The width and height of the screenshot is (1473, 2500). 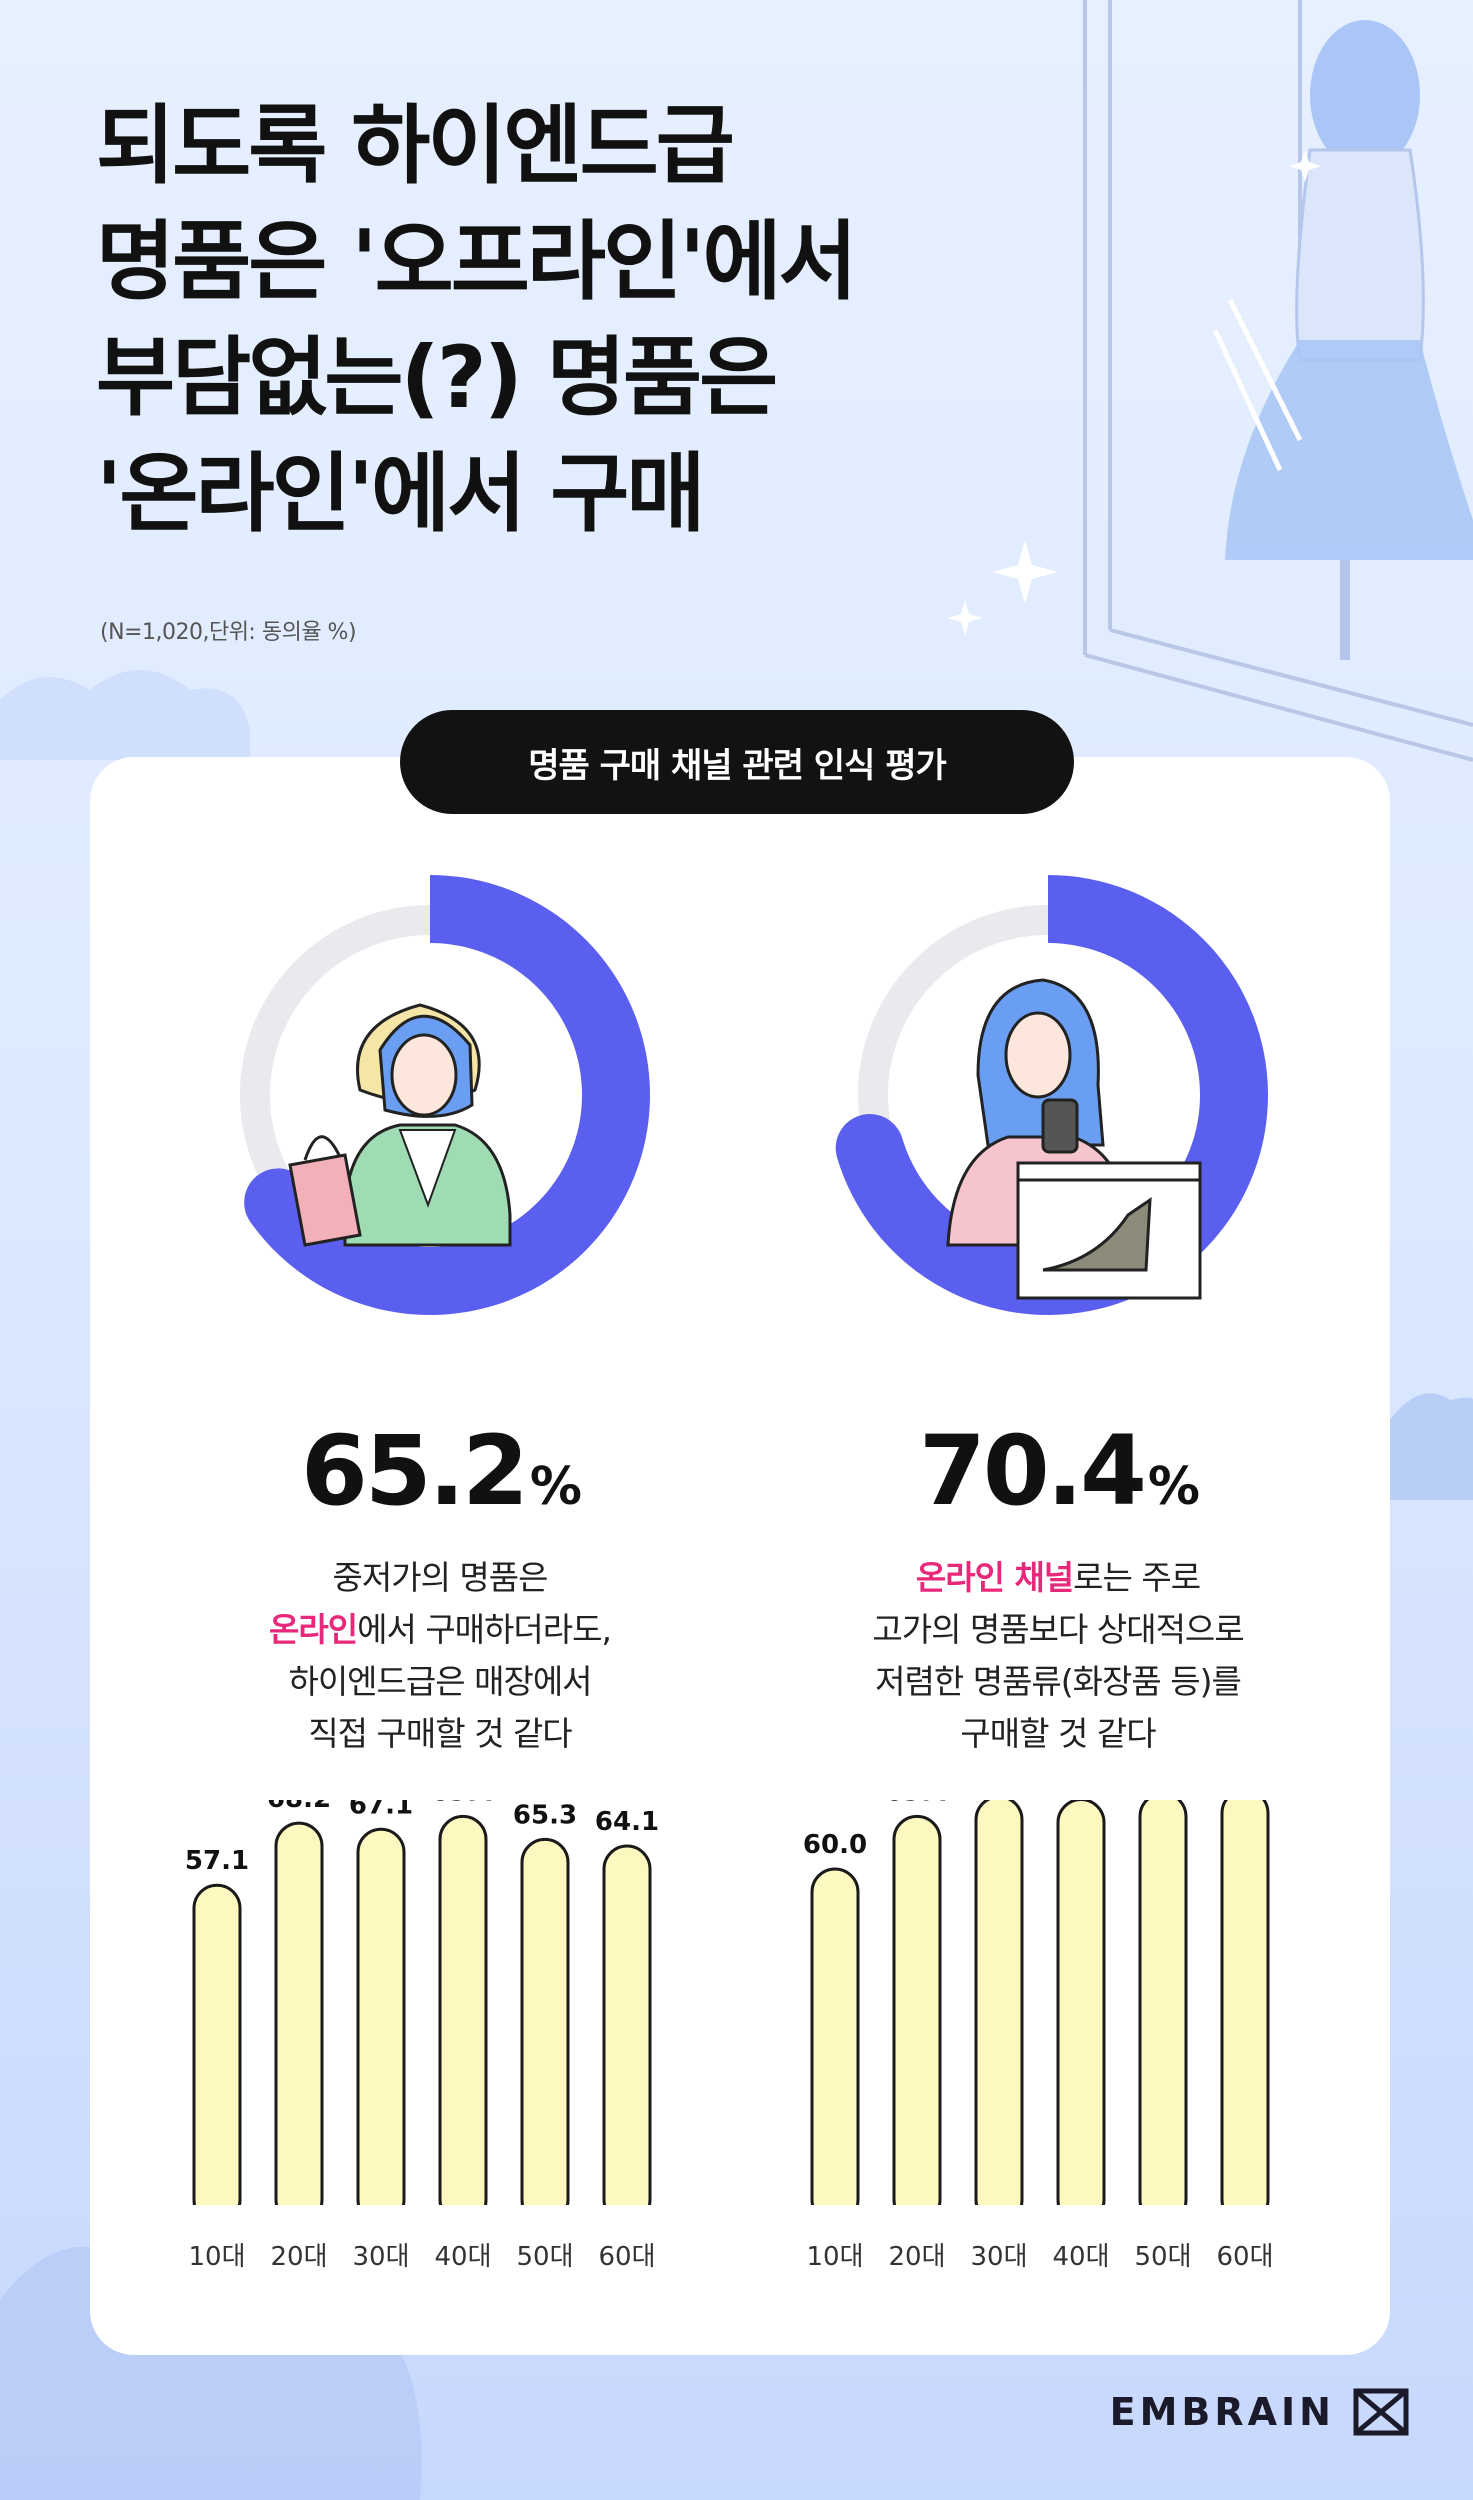 What do you see at coordinates (994, 1577) in the screenshot?
I see `desc-right-highlight: 온라인 채널` at bounding box center [994, 1577].